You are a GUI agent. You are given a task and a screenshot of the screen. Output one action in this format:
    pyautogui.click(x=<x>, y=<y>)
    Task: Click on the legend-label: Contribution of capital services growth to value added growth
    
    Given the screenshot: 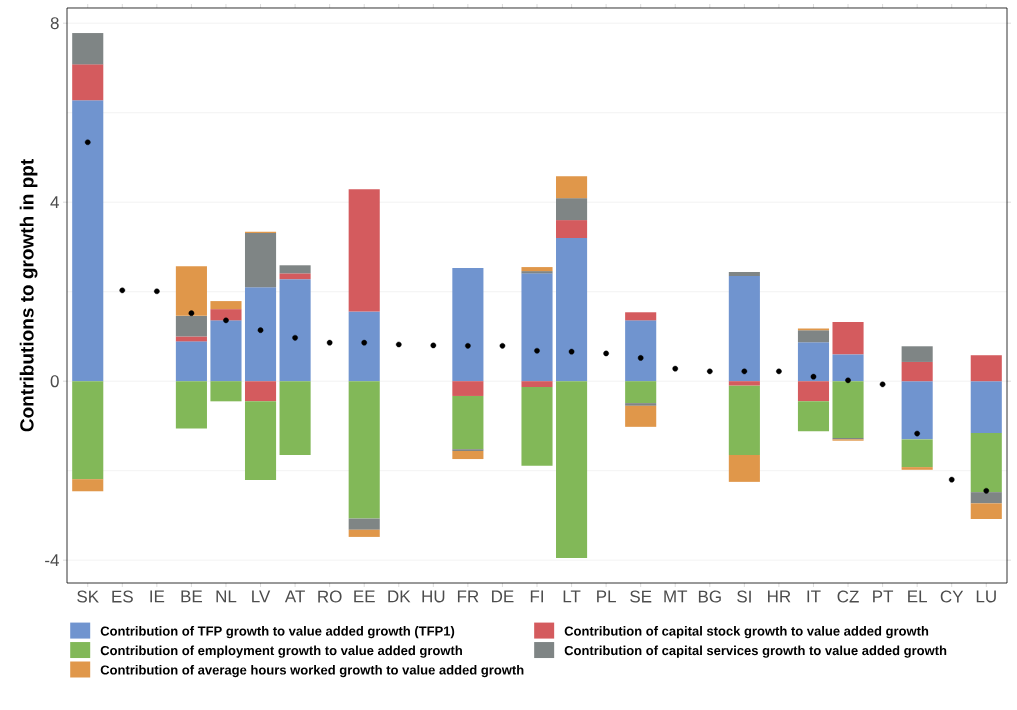 What is the action you would take?
    pyautogui.click(x=755, y=651)
    